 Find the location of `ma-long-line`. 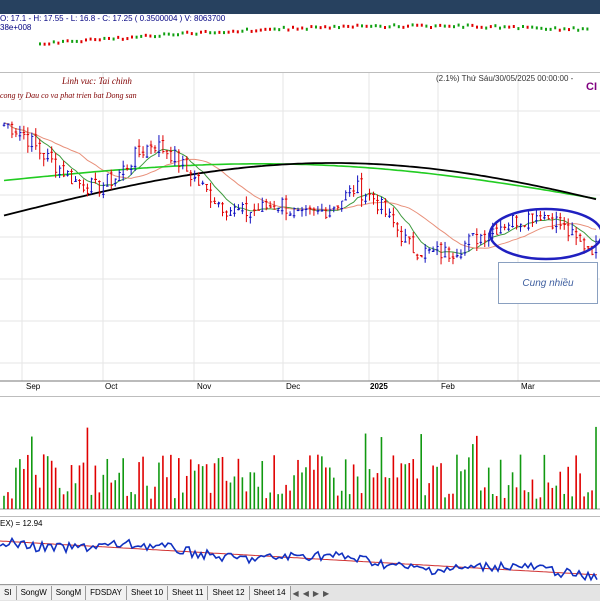

ma-long-line is located at coordinates (300, 189).